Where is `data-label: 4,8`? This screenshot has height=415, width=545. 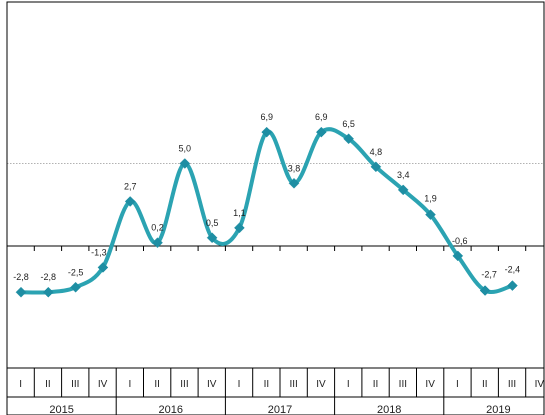
data-label: 4,8 is located at coordinates (376, 152).